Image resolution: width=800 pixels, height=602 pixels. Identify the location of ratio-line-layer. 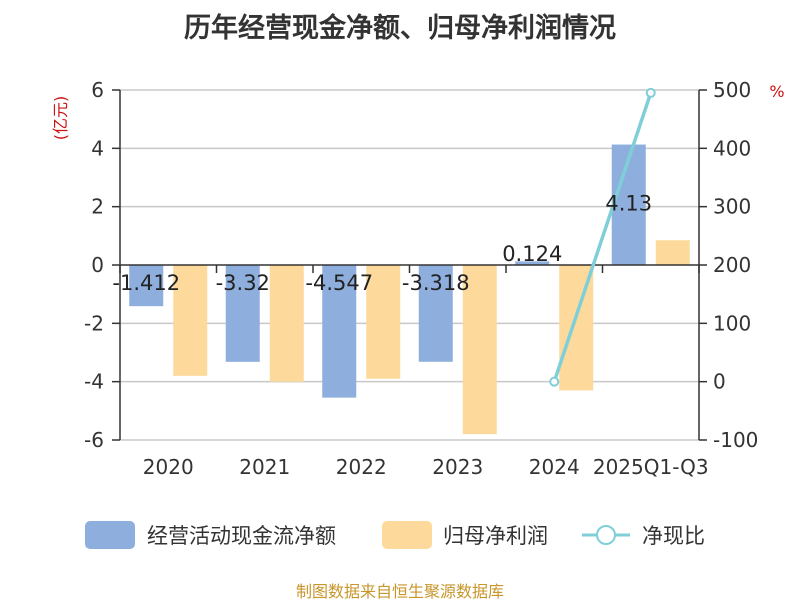
(602, 237).